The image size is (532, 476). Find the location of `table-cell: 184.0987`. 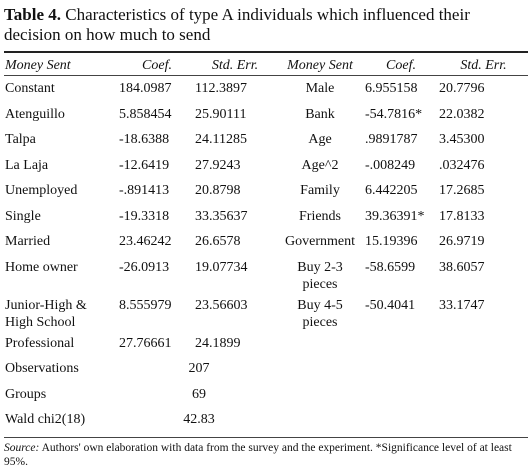

table-cell: 184.0987 is located at coordinates (157, 86).